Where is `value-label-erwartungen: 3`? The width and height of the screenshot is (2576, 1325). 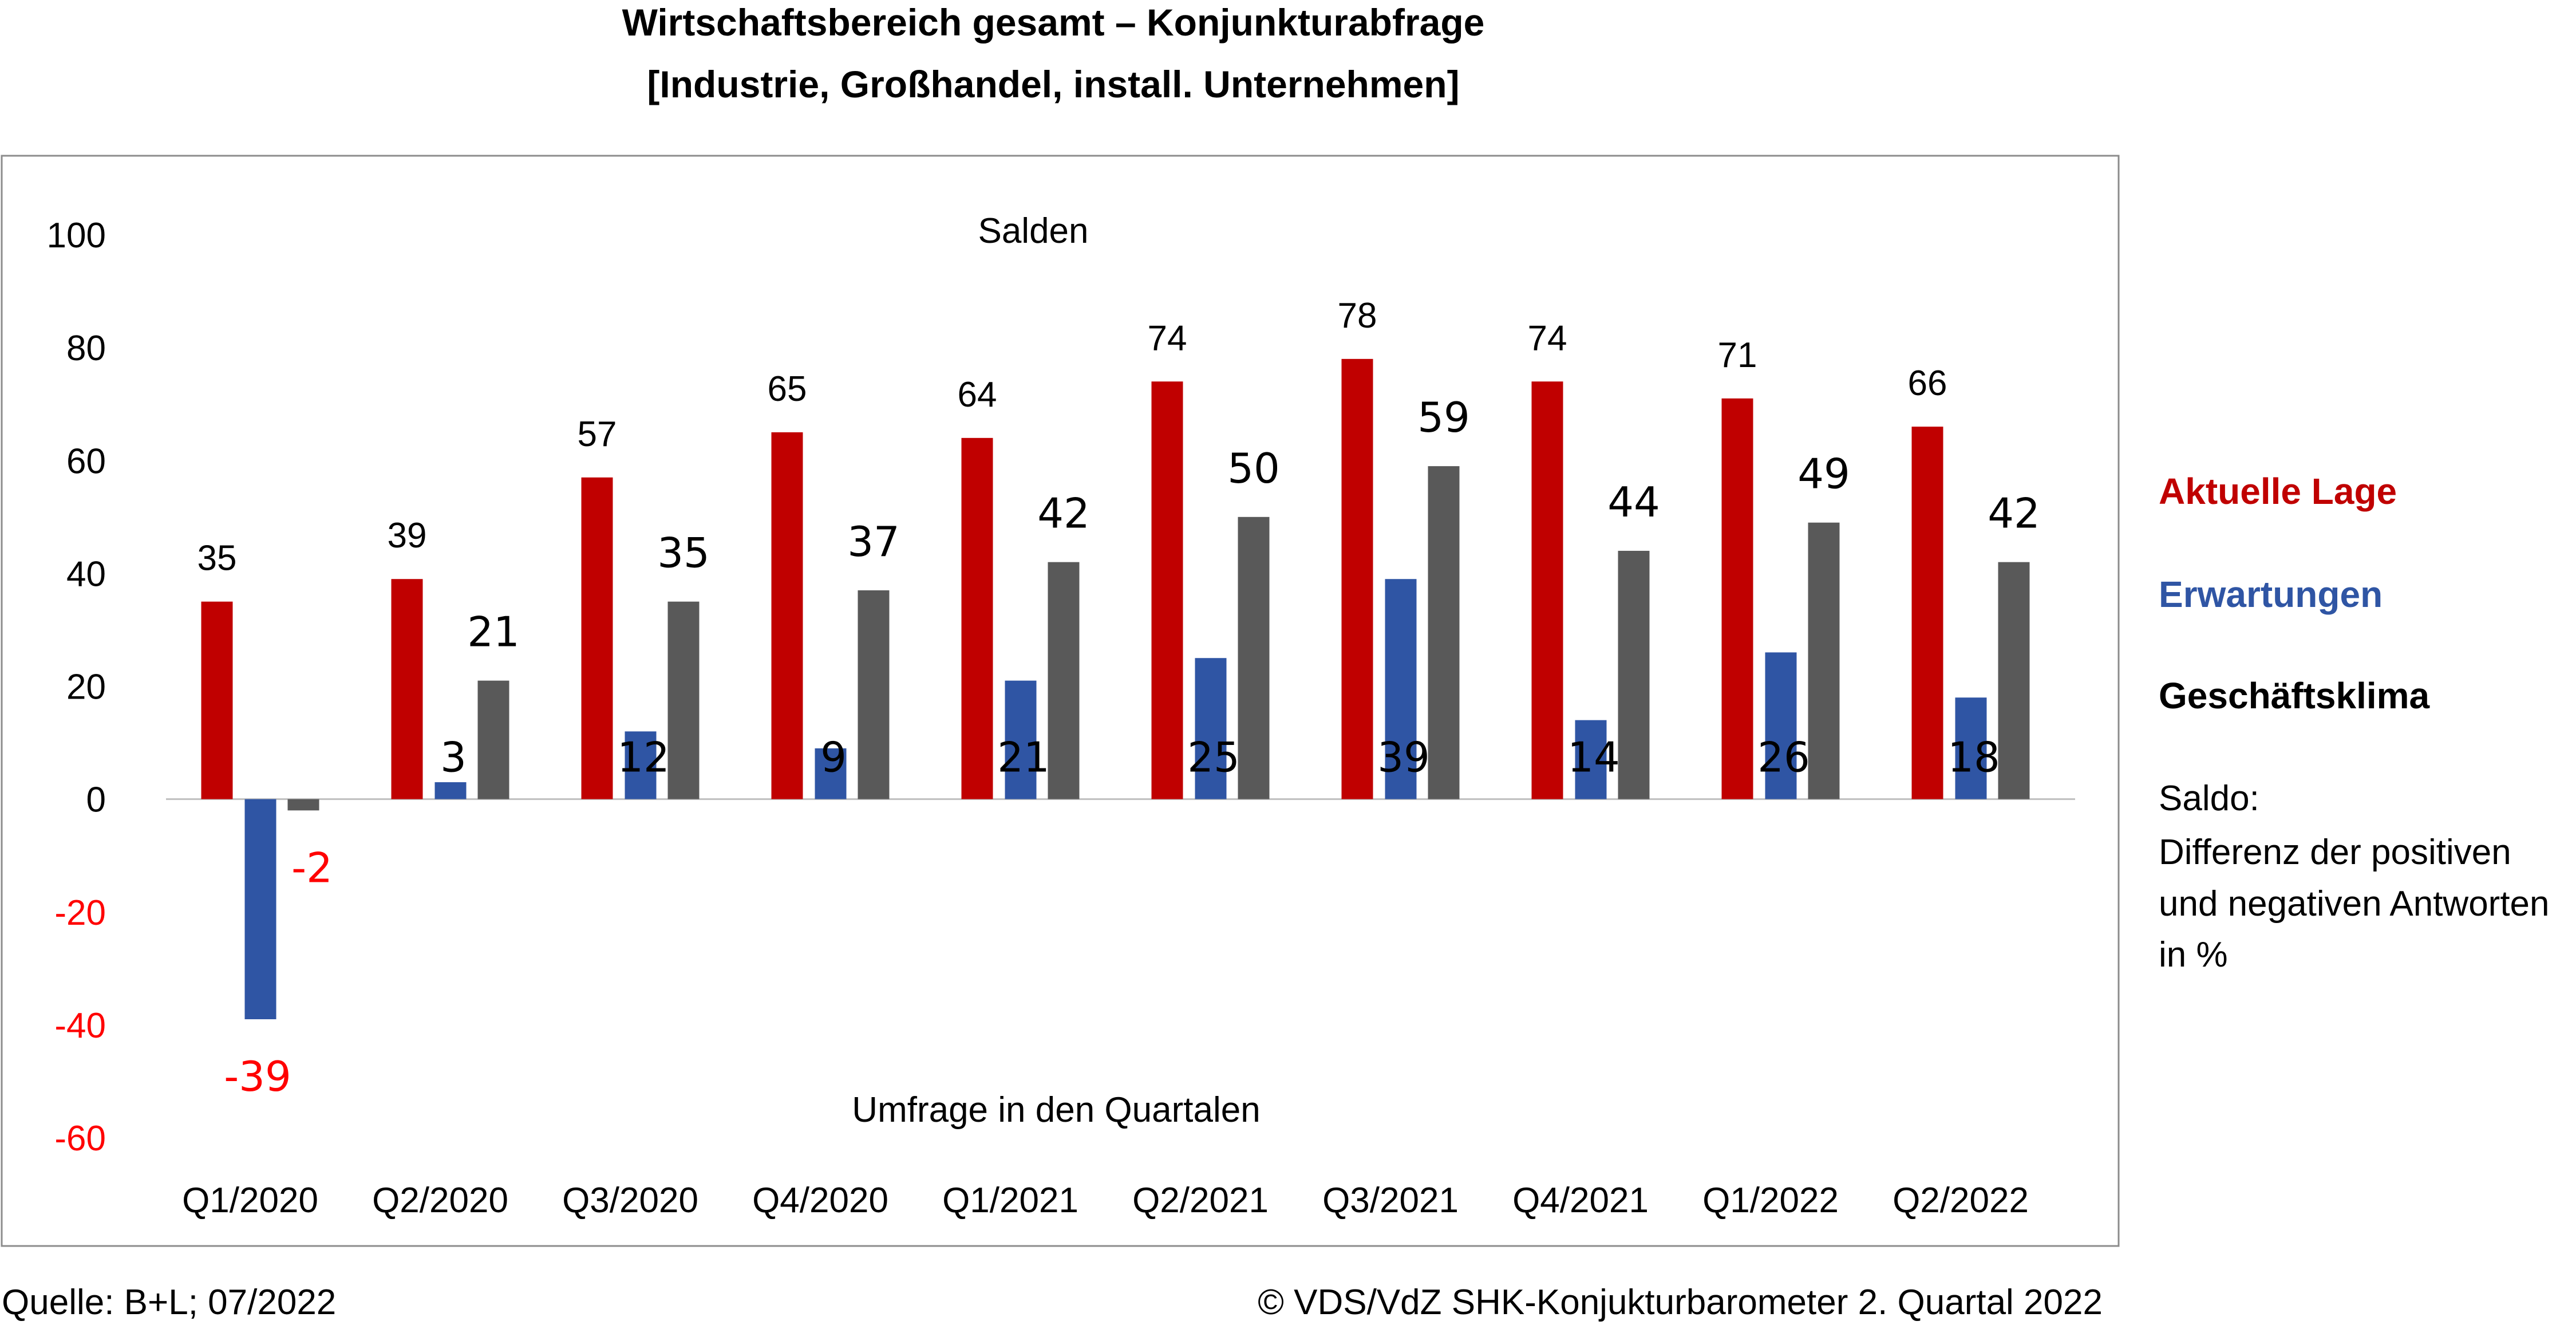 value-label-erwartungen: 3 is located at coordinates (453, 758).